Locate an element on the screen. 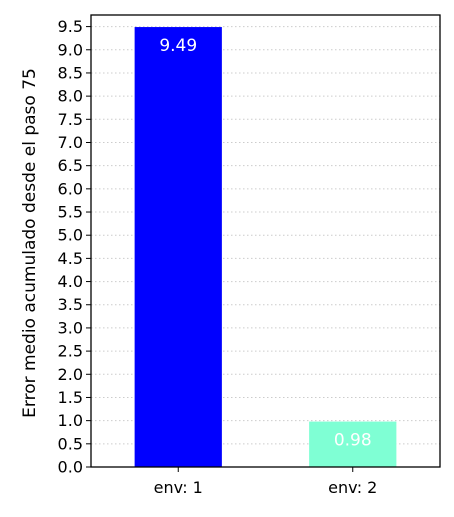 The height and width of the screenshot is (517, 454). y-tick-label: 1.5 is located at coordinates (70, 397).